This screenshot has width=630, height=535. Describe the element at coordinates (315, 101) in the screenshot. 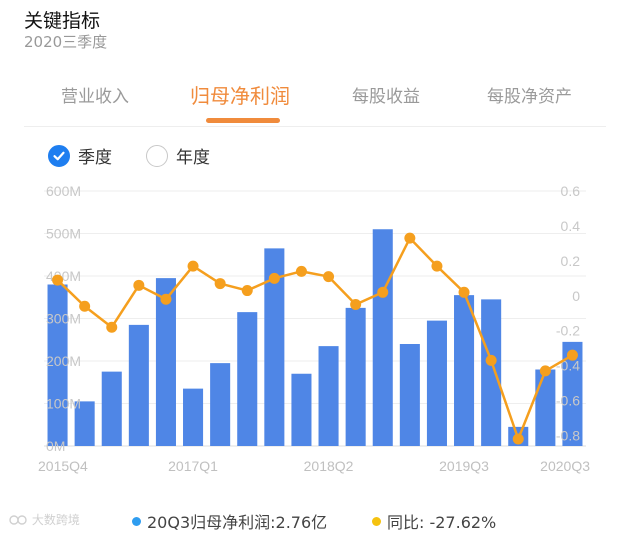

I see `metric-tabs: 营业收入 归母净利润 每股收益 每股净资产` at that location.